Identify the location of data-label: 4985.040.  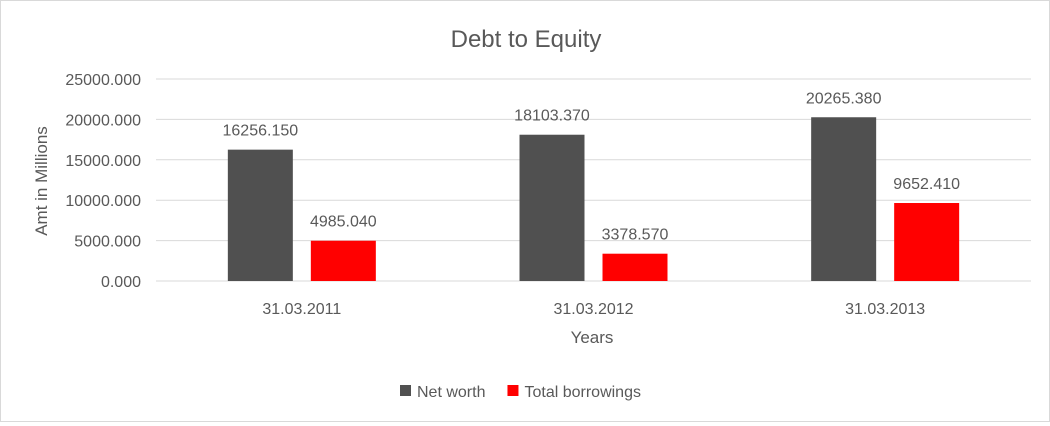
(343, 222).